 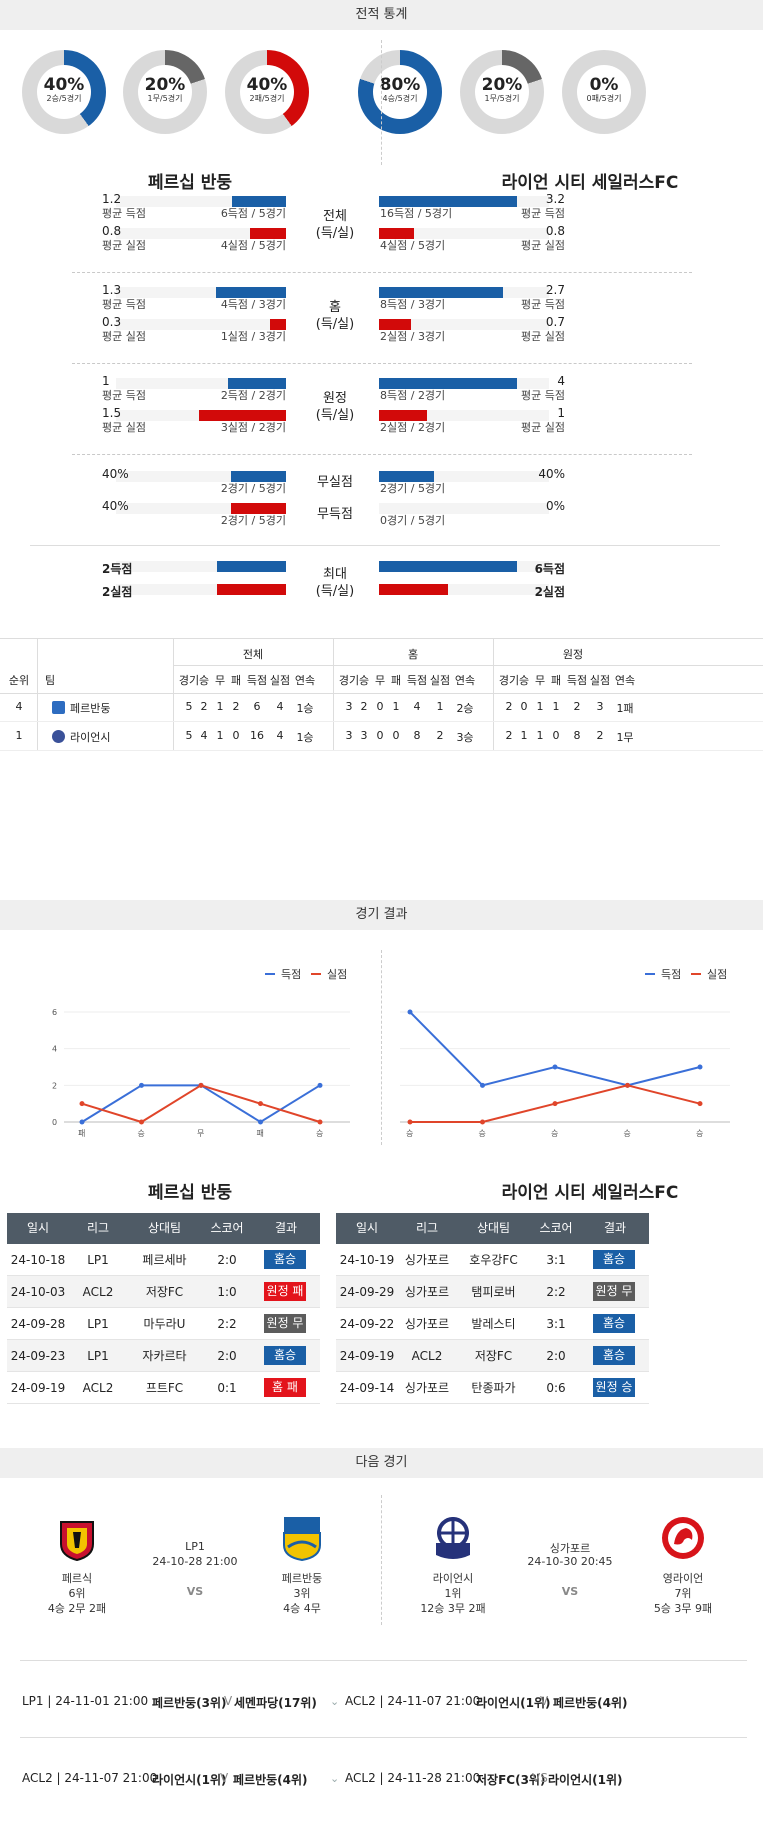 I want to click on stat-caption: 2경기 / 5경기, so click(x=413, y=488).